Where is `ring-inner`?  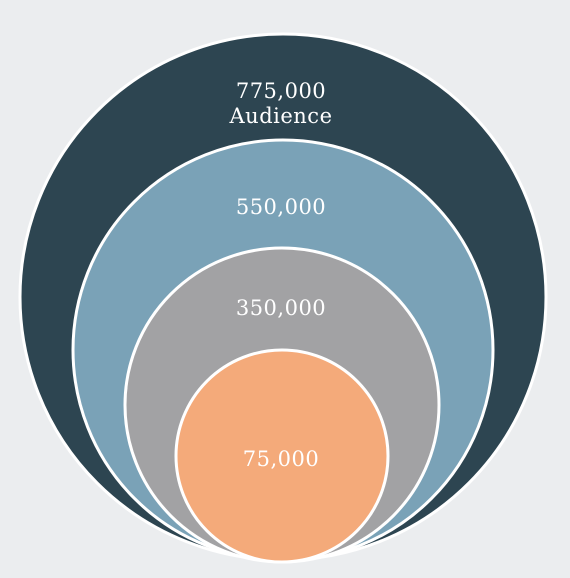
ring-inner is located at coordinates (282, 456).